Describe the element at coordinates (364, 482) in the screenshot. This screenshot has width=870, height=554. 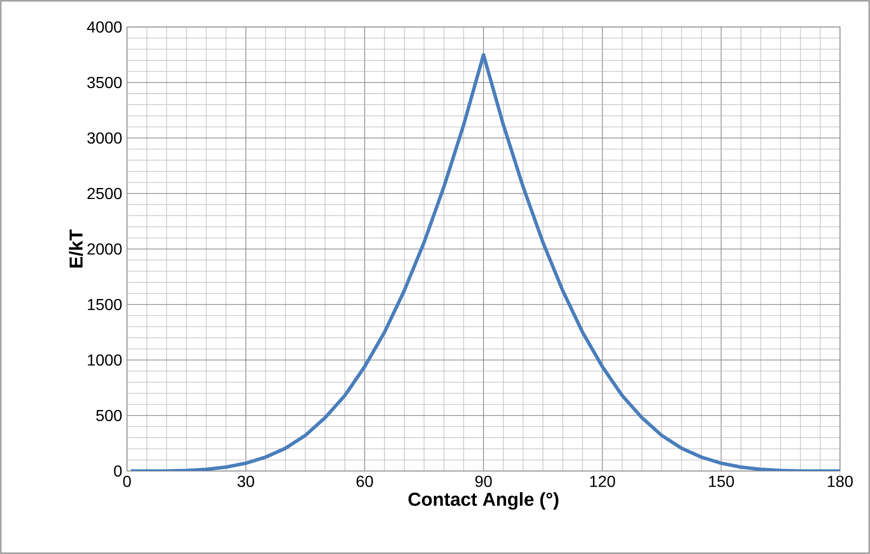
I see `x-tick-label: 60` at that location.